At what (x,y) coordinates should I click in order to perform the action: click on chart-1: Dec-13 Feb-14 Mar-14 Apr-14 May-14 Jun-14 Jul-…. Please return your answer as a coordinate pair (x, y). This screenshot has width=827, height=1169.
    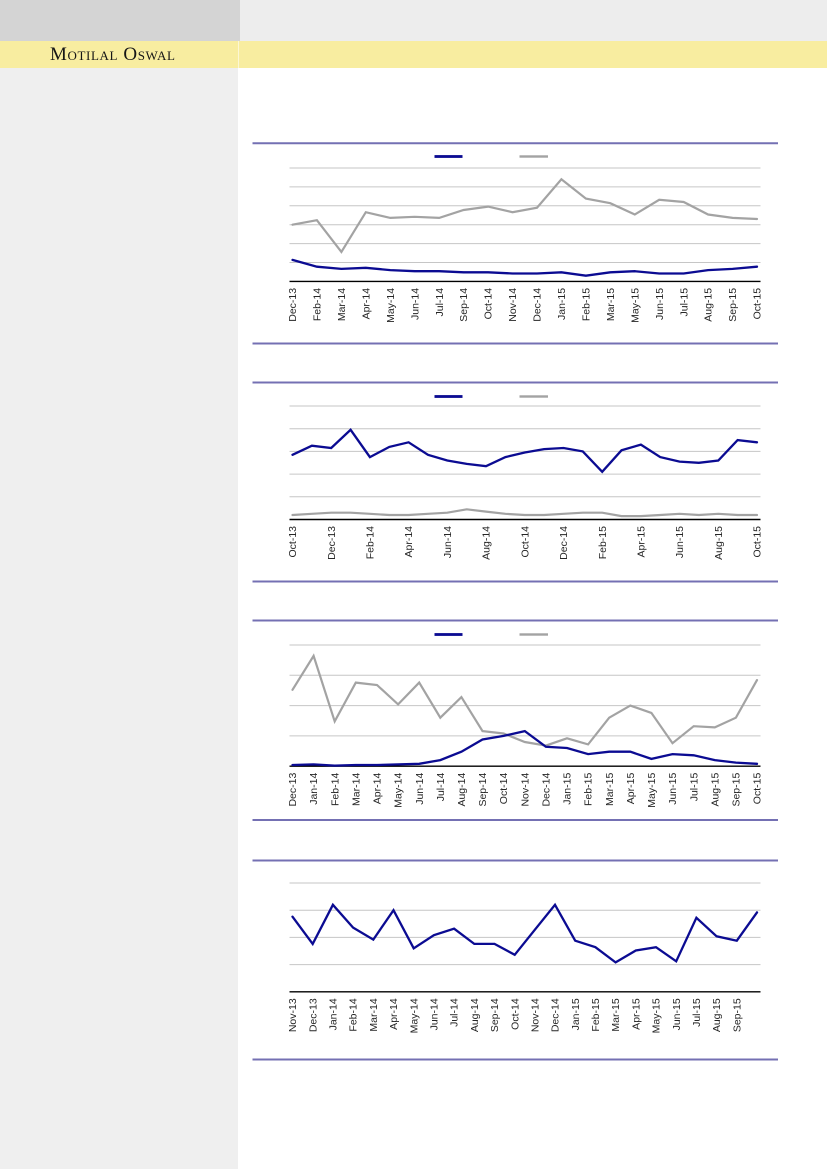
    Looking at the image, I should click on (515, 243).